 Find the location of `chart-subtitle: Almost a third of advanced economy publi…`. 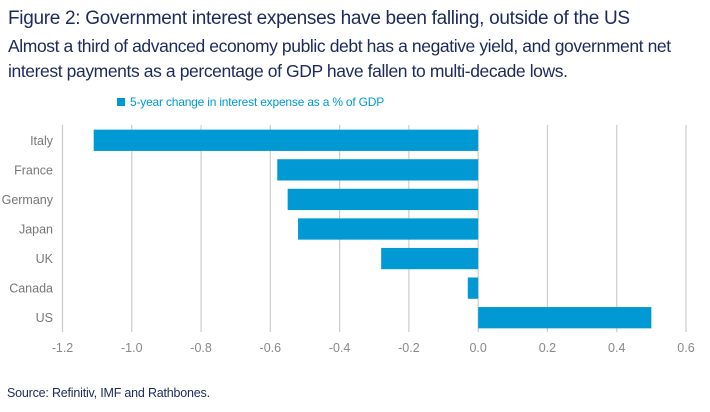

chart-subtitle: Almost a third of advanced economy publi… is located at coordinates (339, 58).